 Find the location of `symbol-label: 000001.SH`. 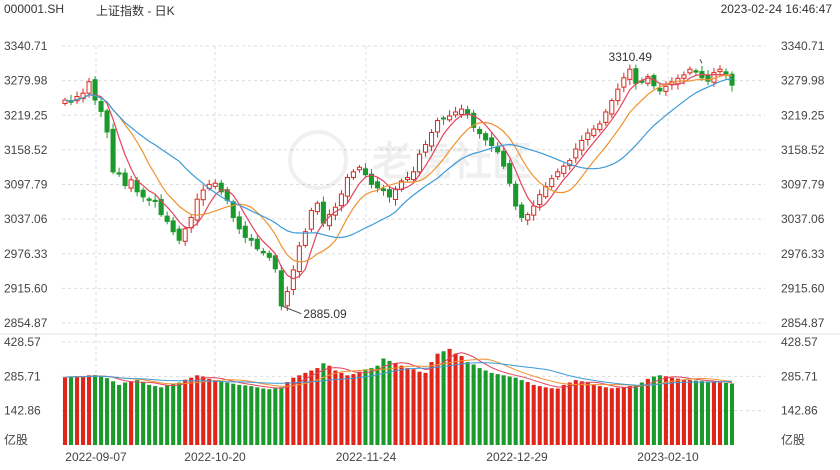

symbol-label: 000001.SH is located at coordinates (34, 9).